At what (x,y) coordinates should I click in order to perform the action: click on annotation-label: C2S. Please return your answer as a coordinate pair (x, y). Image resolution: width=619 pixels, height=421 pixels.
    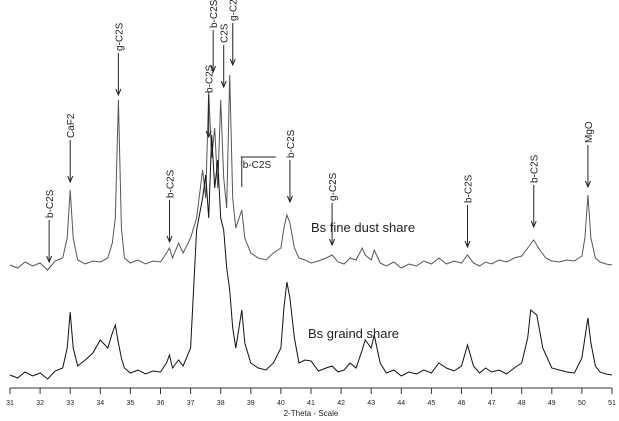
    Looking at the image, I should click on (225, 33).